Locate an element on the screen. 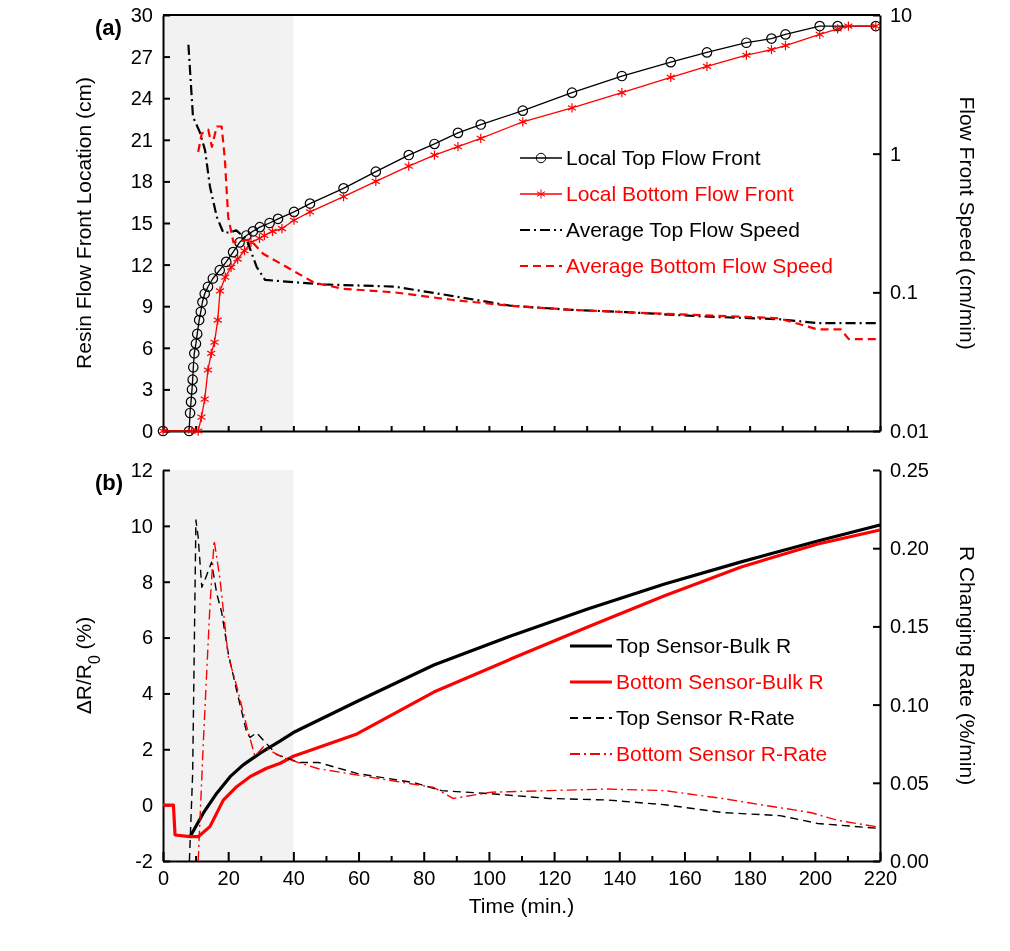  y-tick-label: 10 is located at coordinates (141, 525).